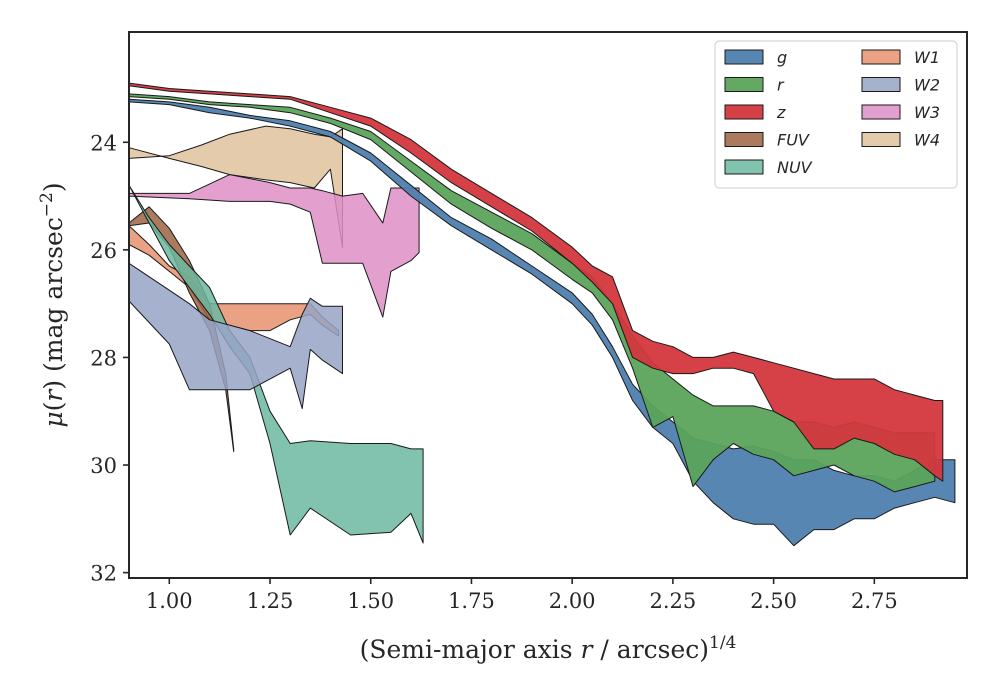 The height and width of the screenshot is (700, 1000). Describe the element at coordinates (103, 251) in the screenshot. I see `y-tick-label: 26` at that location.